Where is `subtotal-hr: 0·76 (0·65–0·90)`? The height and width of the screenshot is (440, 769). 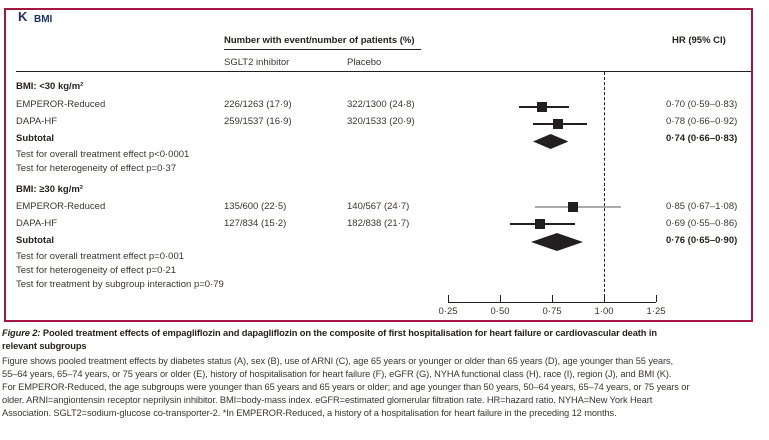
subtotal-hr: 0·76 (0·65–0·90) is located at coordinates (702, 240).